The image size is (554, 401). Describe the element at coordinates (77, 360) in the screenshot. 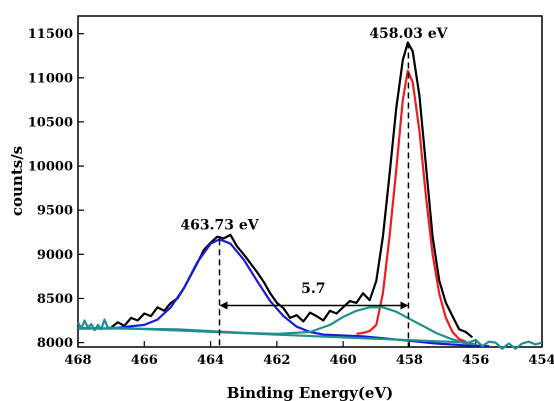

I see `x-tick-label: 468` at that location.